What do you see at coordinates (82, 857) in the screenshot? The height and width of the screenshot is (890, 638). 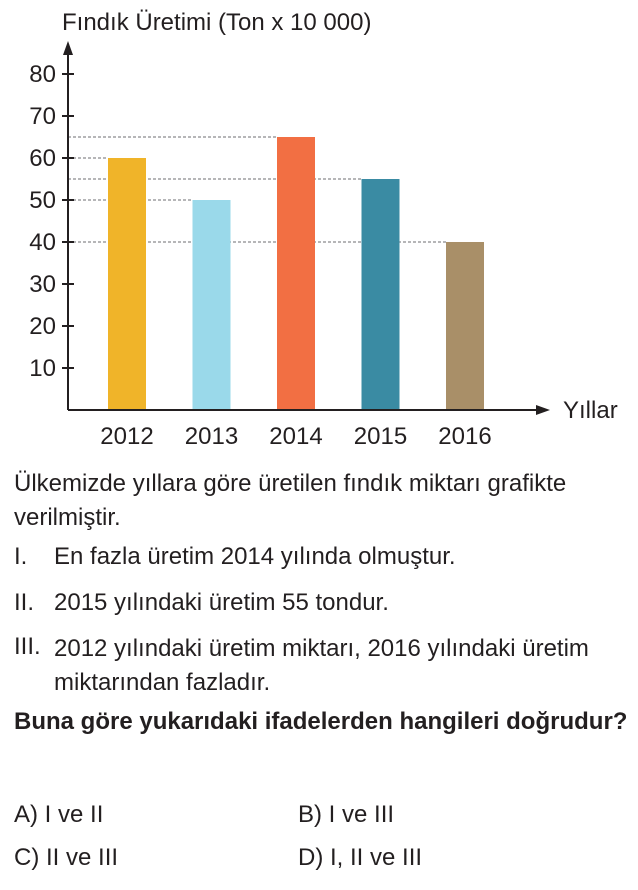 I see `option-text: II ve III` at bounding box center [82, 857].